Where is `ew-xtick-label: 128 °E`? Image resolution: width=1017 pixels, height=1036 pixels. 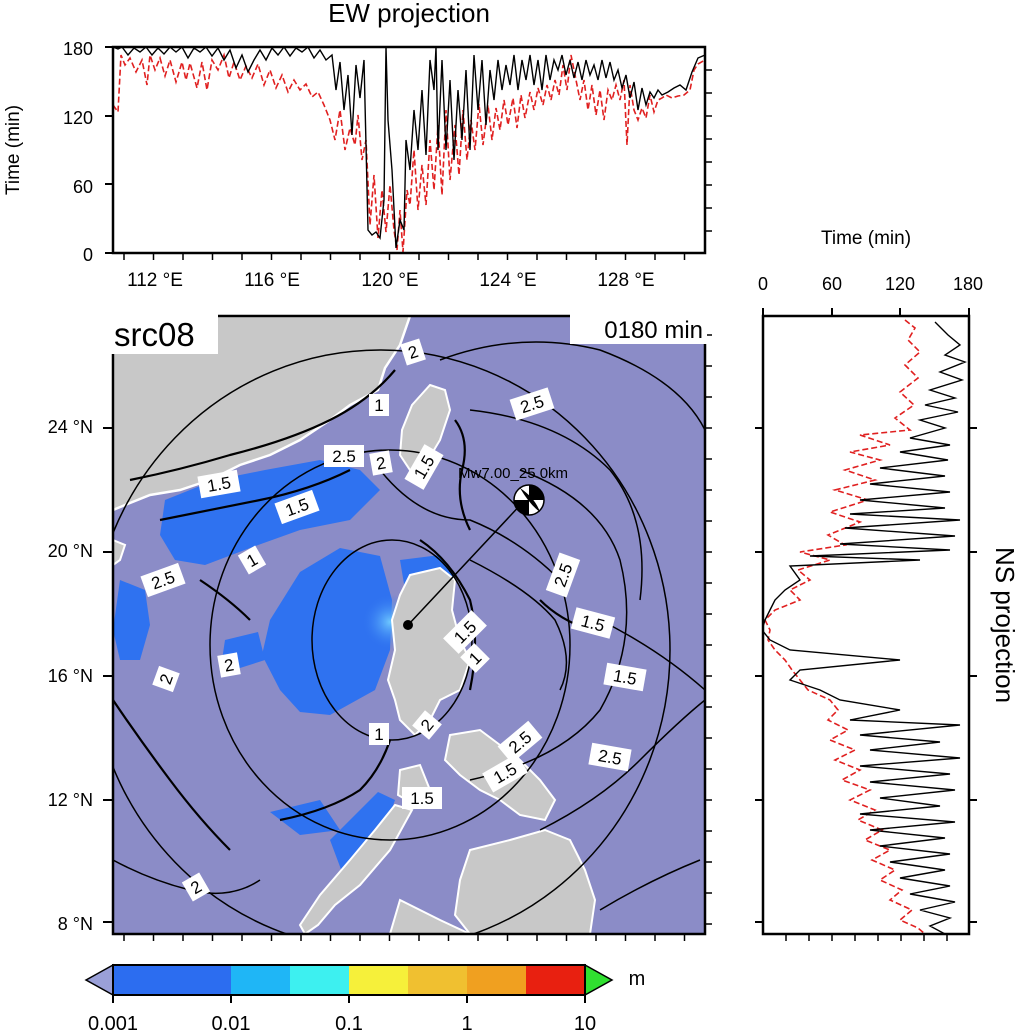 ew-xtick-label: 128 °E is located at coordinates (625, 280).